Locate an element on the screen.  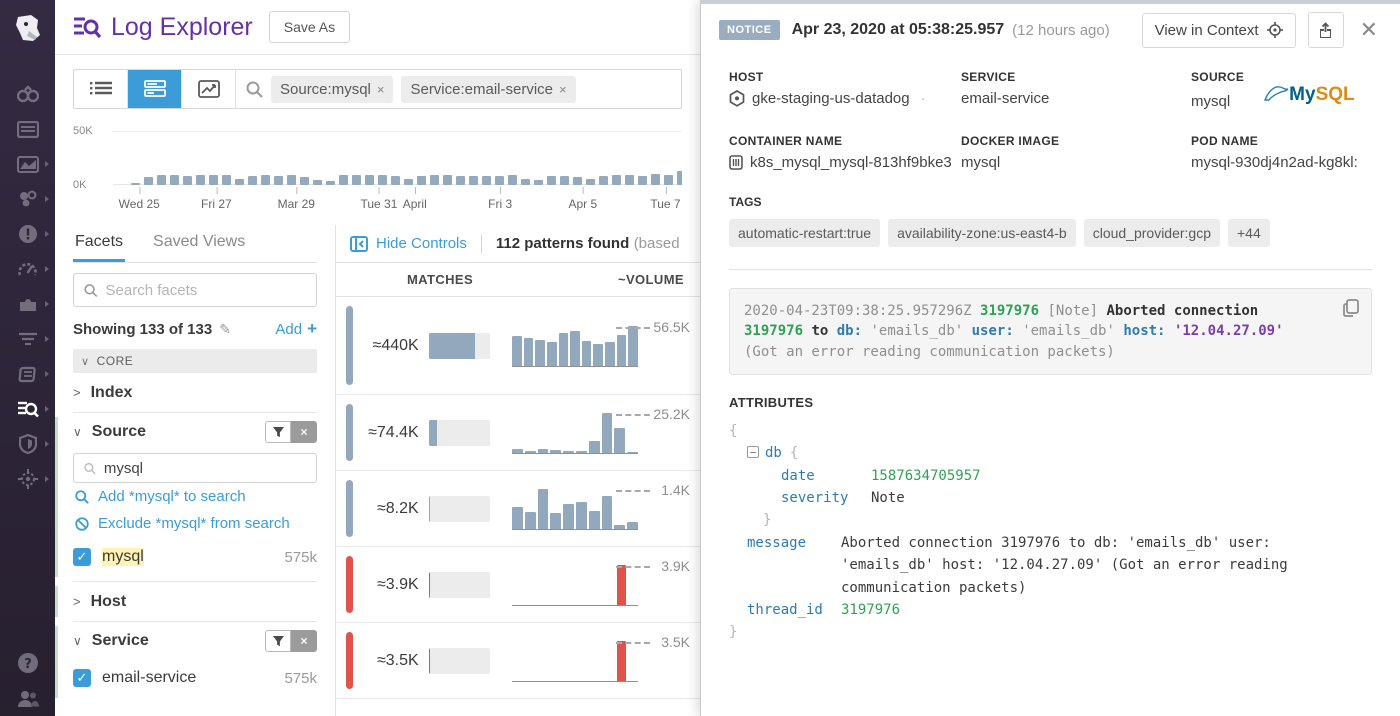
facet-source-search-input is located at coordinates (204, 468).